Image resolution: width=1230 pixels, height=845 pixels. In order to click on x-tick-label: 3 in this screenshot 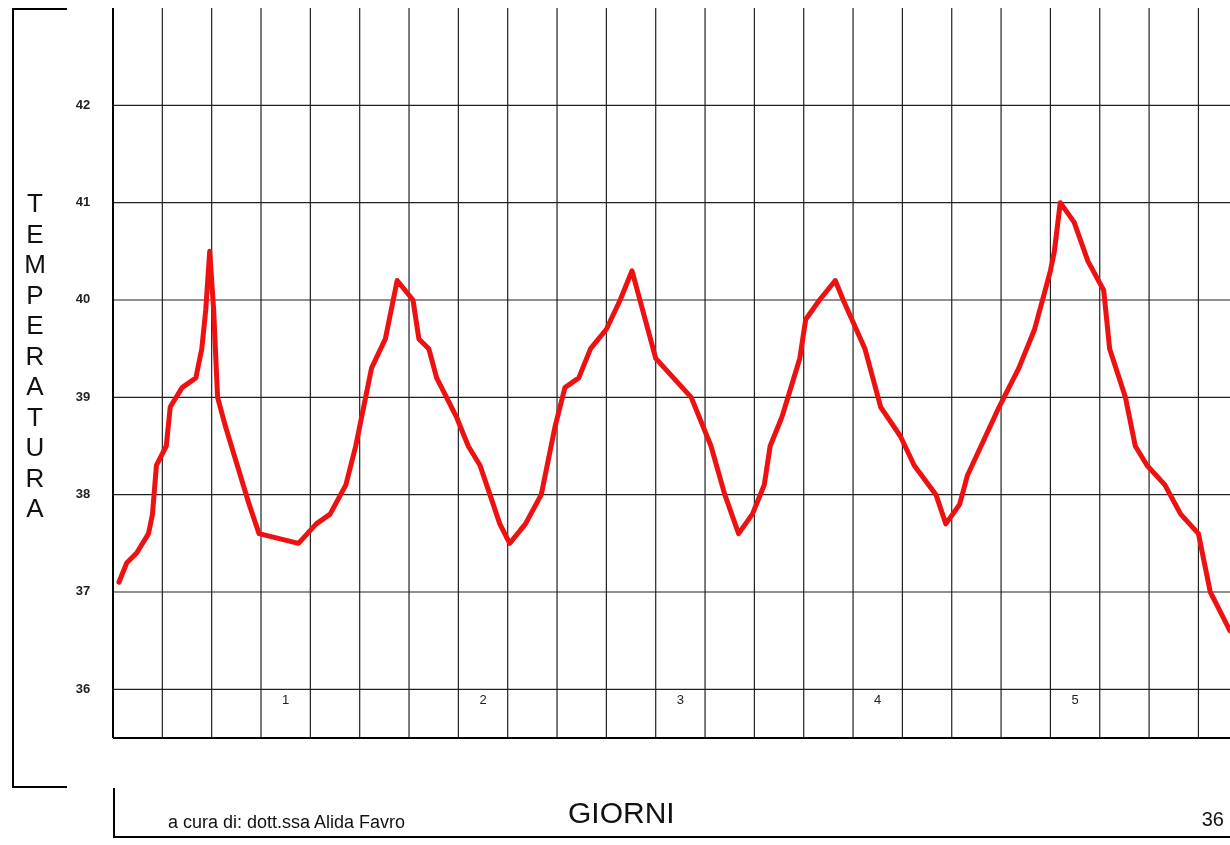, I will do `click(680, 699)`.